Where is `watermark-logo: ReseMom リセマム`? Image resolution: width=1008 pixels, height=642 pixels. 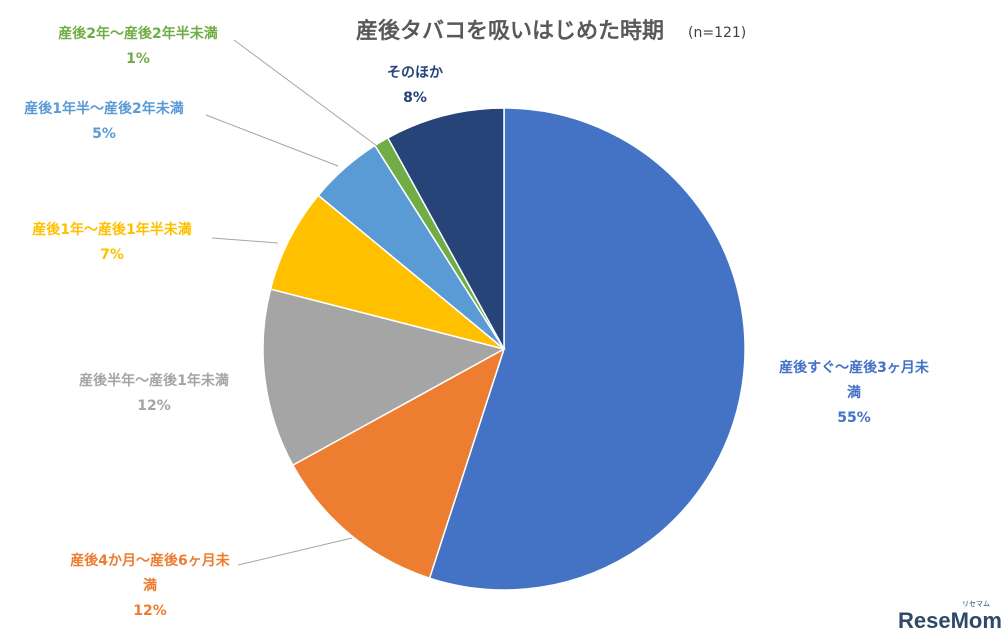 watermark-logo: ReseMom リセマム is located at coordinates (950, 616).